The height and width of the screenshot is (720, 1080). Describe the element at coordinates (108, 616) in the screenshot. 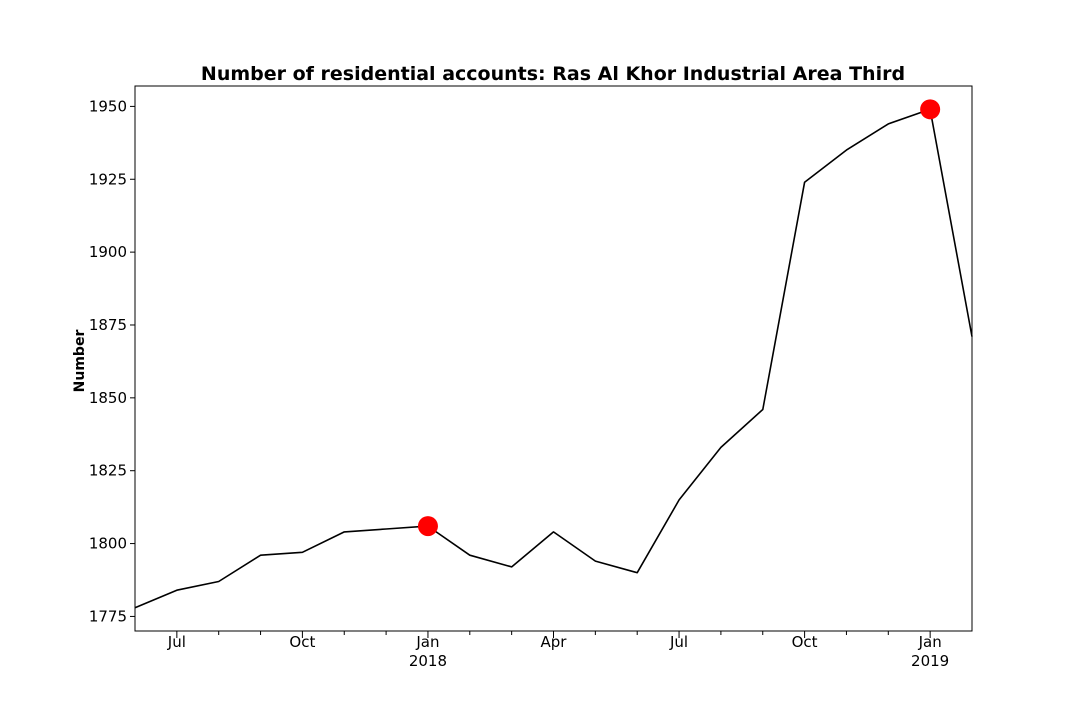

I see `y-tick-label: 1775` at that location.